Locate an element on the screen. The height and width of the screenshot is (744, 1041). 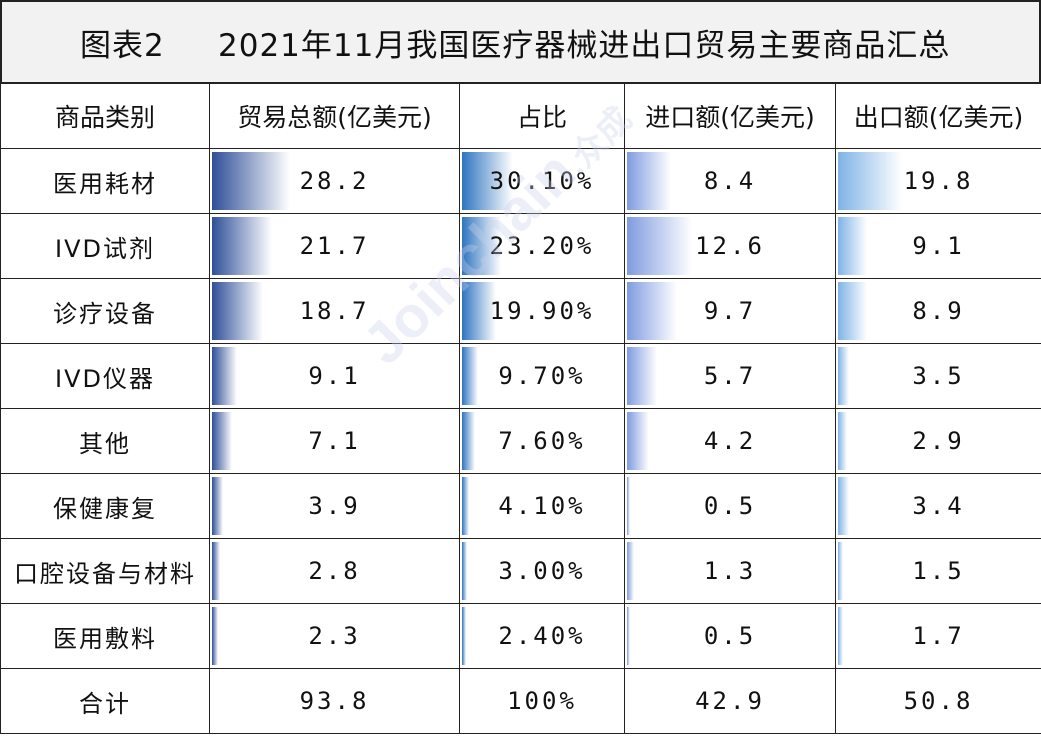
total-value: 2.3 is located at coordinates (334, 636).